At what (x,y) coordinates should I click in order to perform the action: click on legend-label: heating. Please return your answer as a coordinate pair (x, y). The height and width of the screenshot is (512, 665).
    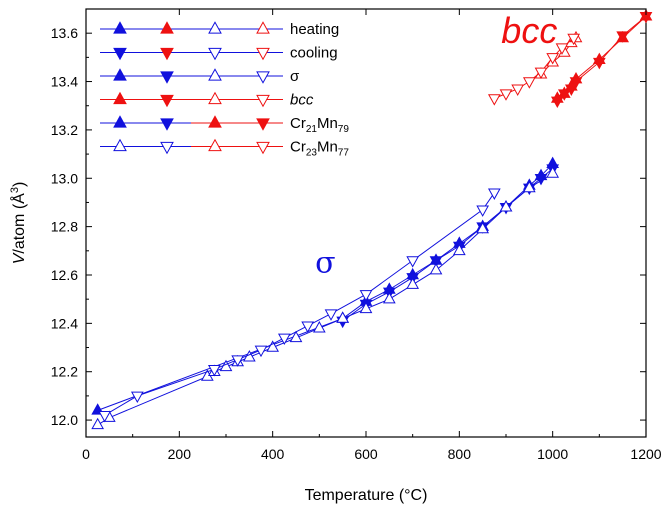
    Looking at the image, I should click on (314, 29).